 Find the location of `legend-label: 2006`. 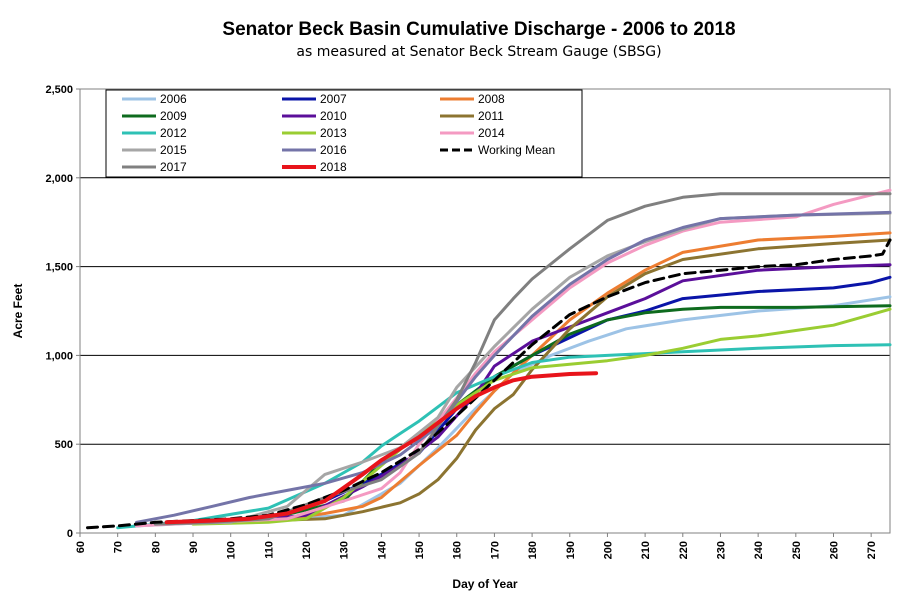

legend-label: 2006 is located at coordinates (173, 99).